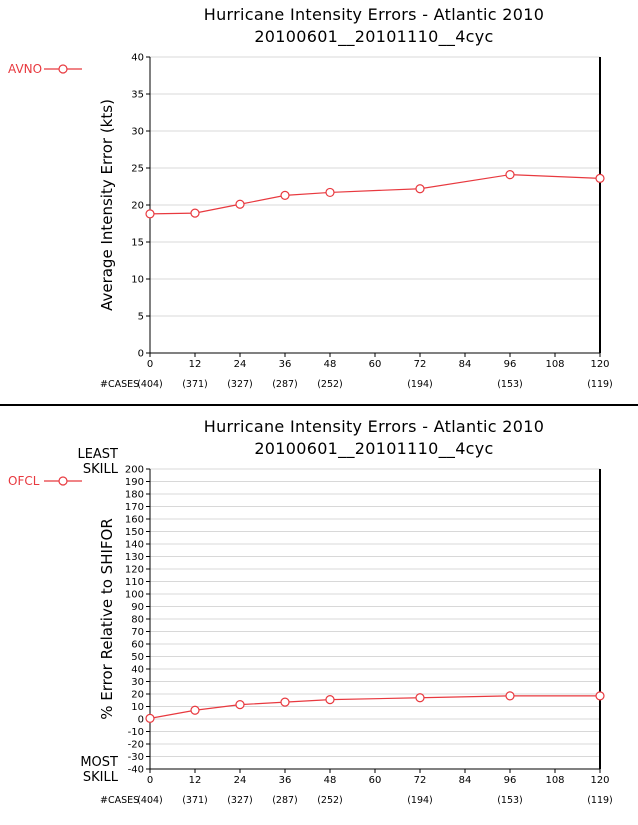 The width and height of the screenshot is (638, 825). Describe the element at coordinates (600, 384) in the screenshot. I see `case-count: (119)` at that location.